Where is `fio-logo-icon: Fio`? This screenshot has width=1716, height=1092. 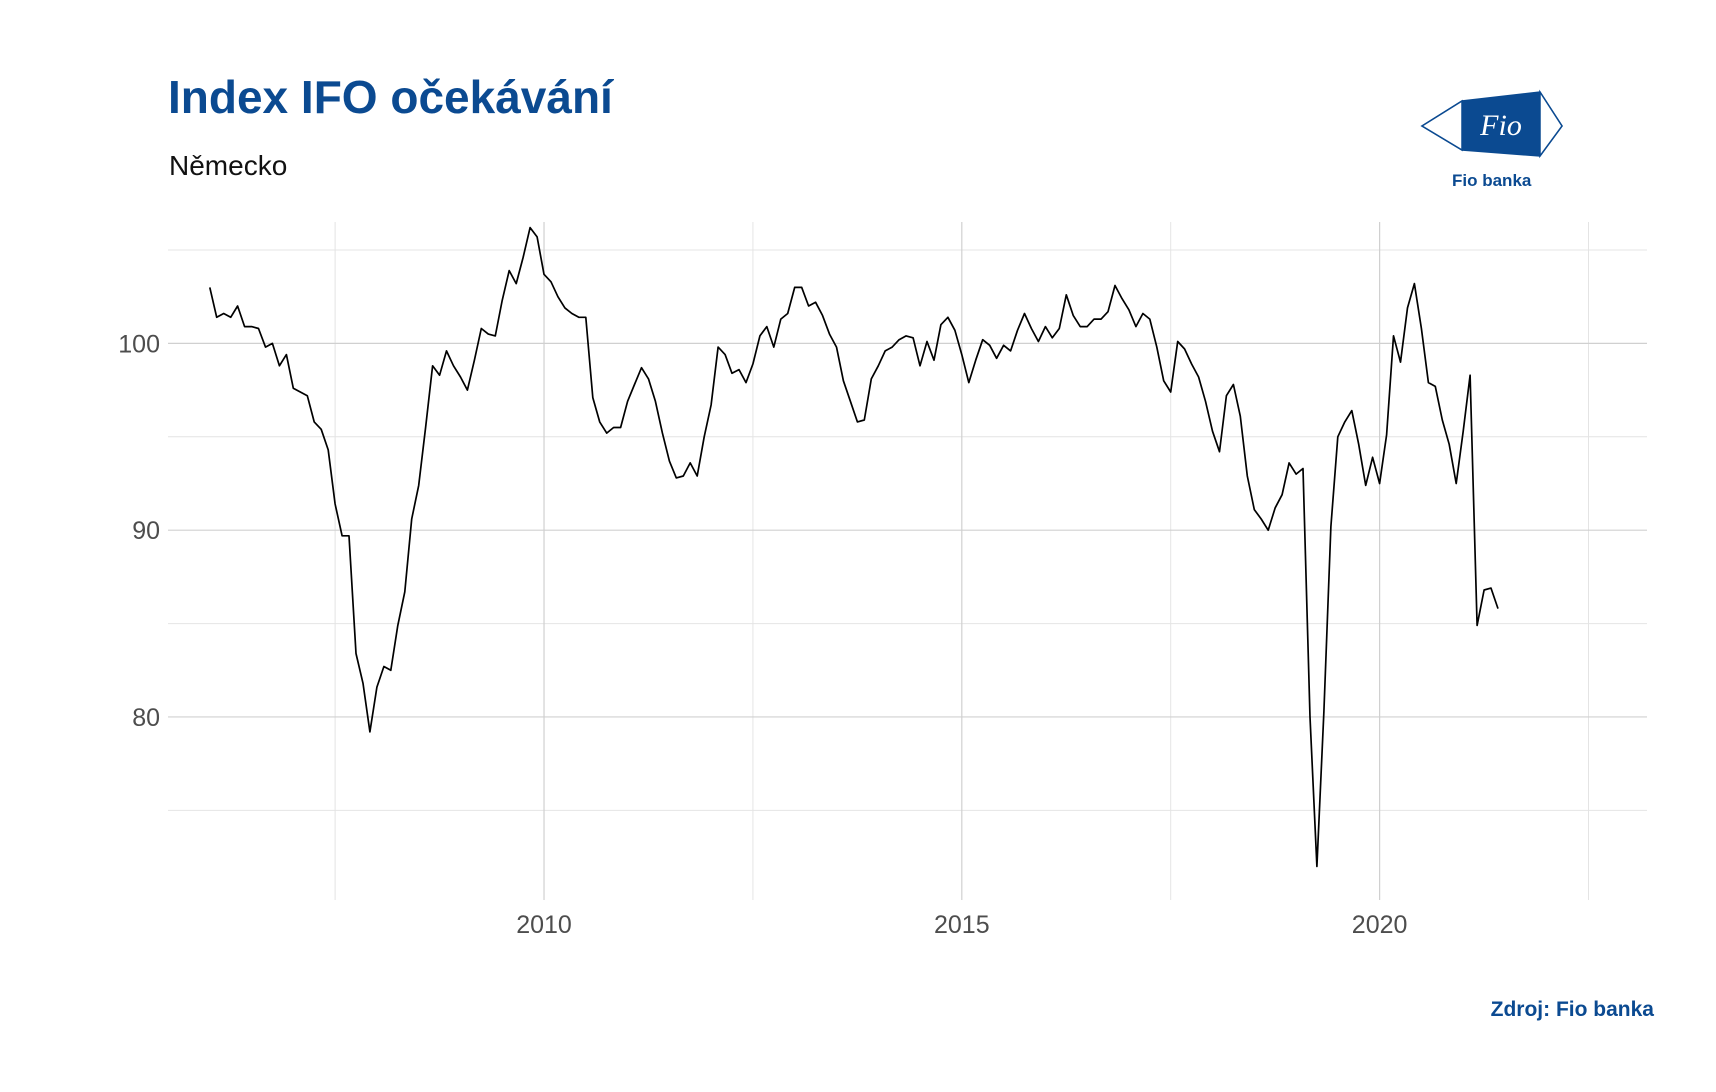 fio-logo-icon: Fio is located at coordinates (1491, 124).